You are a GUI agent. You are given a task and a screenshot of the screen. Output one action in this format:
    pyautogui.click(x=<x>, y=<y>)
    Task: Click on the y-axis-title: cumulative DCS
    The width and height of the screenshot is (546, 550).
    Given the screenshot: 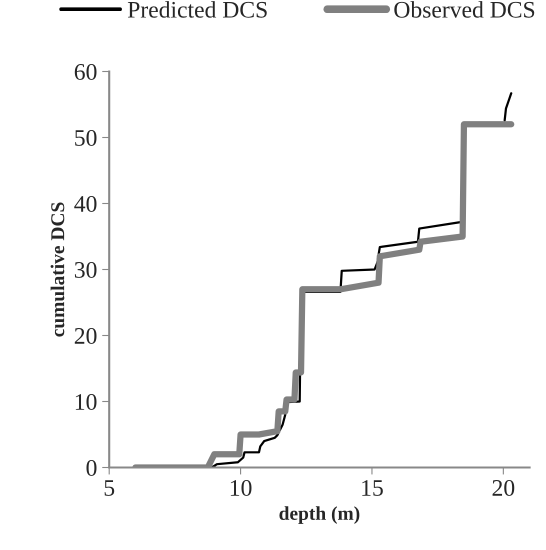 What is the action you would take?
    pyautogui.click(x=57, y=269)
    